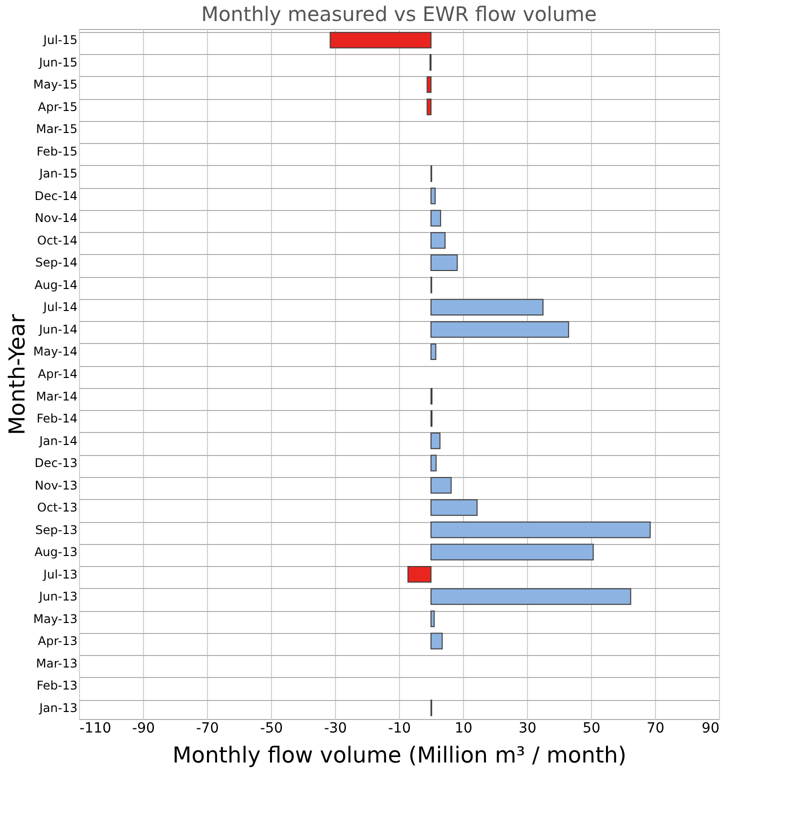 The height and width of the screenshot is (827, 787). What do you see at coordinates (56, 552) in the screenshot?
I see `y-tick-label: Aug-13` at bounding box center [56, 552].